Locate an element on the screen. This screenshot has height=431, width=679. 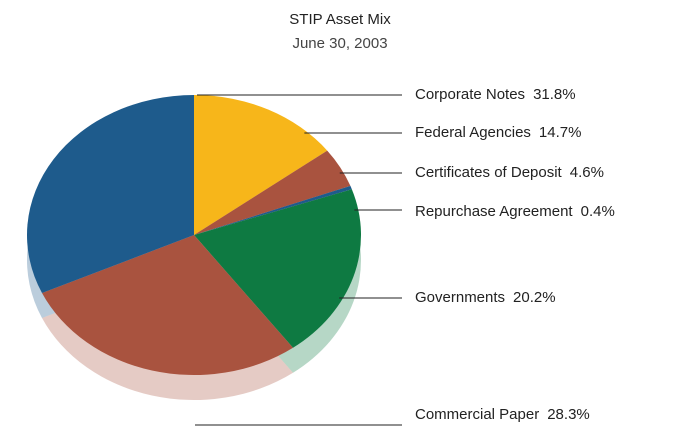
category-name: Governments is located at coordinates (460, 297).